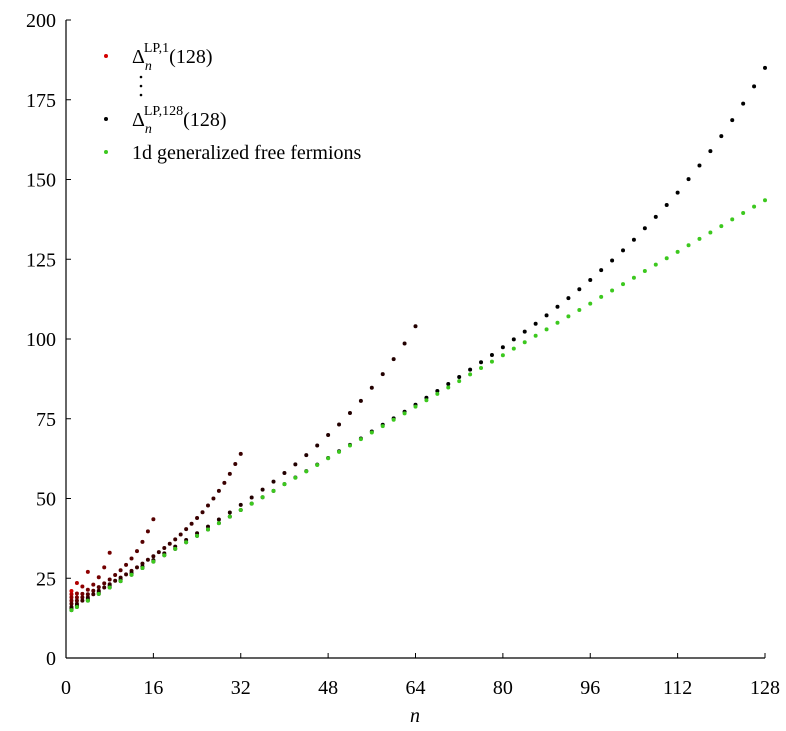 The height and width of the screenshot is (731, 786). I want to click on legend-argument: (128), so click(190, 57).